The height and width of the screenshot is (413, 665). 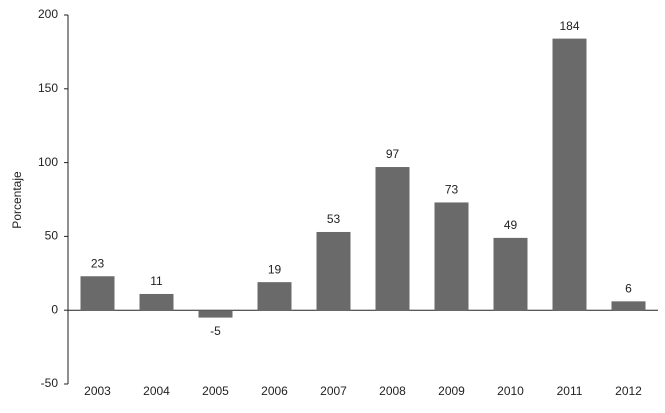 I want to click on data-label: 73, so click(x=452, y=190).